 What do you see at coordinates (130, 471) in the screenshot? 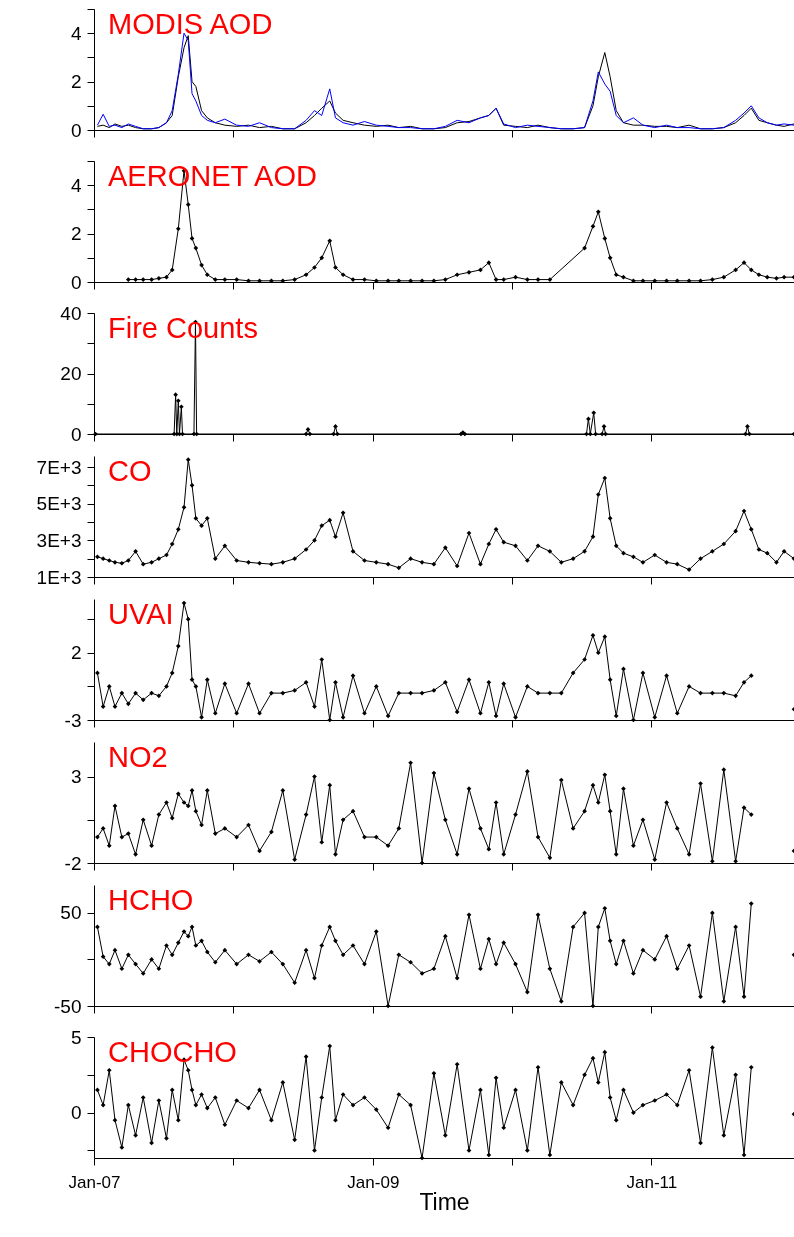
I see `chart-title: CO` at bounding box center [130, 471].